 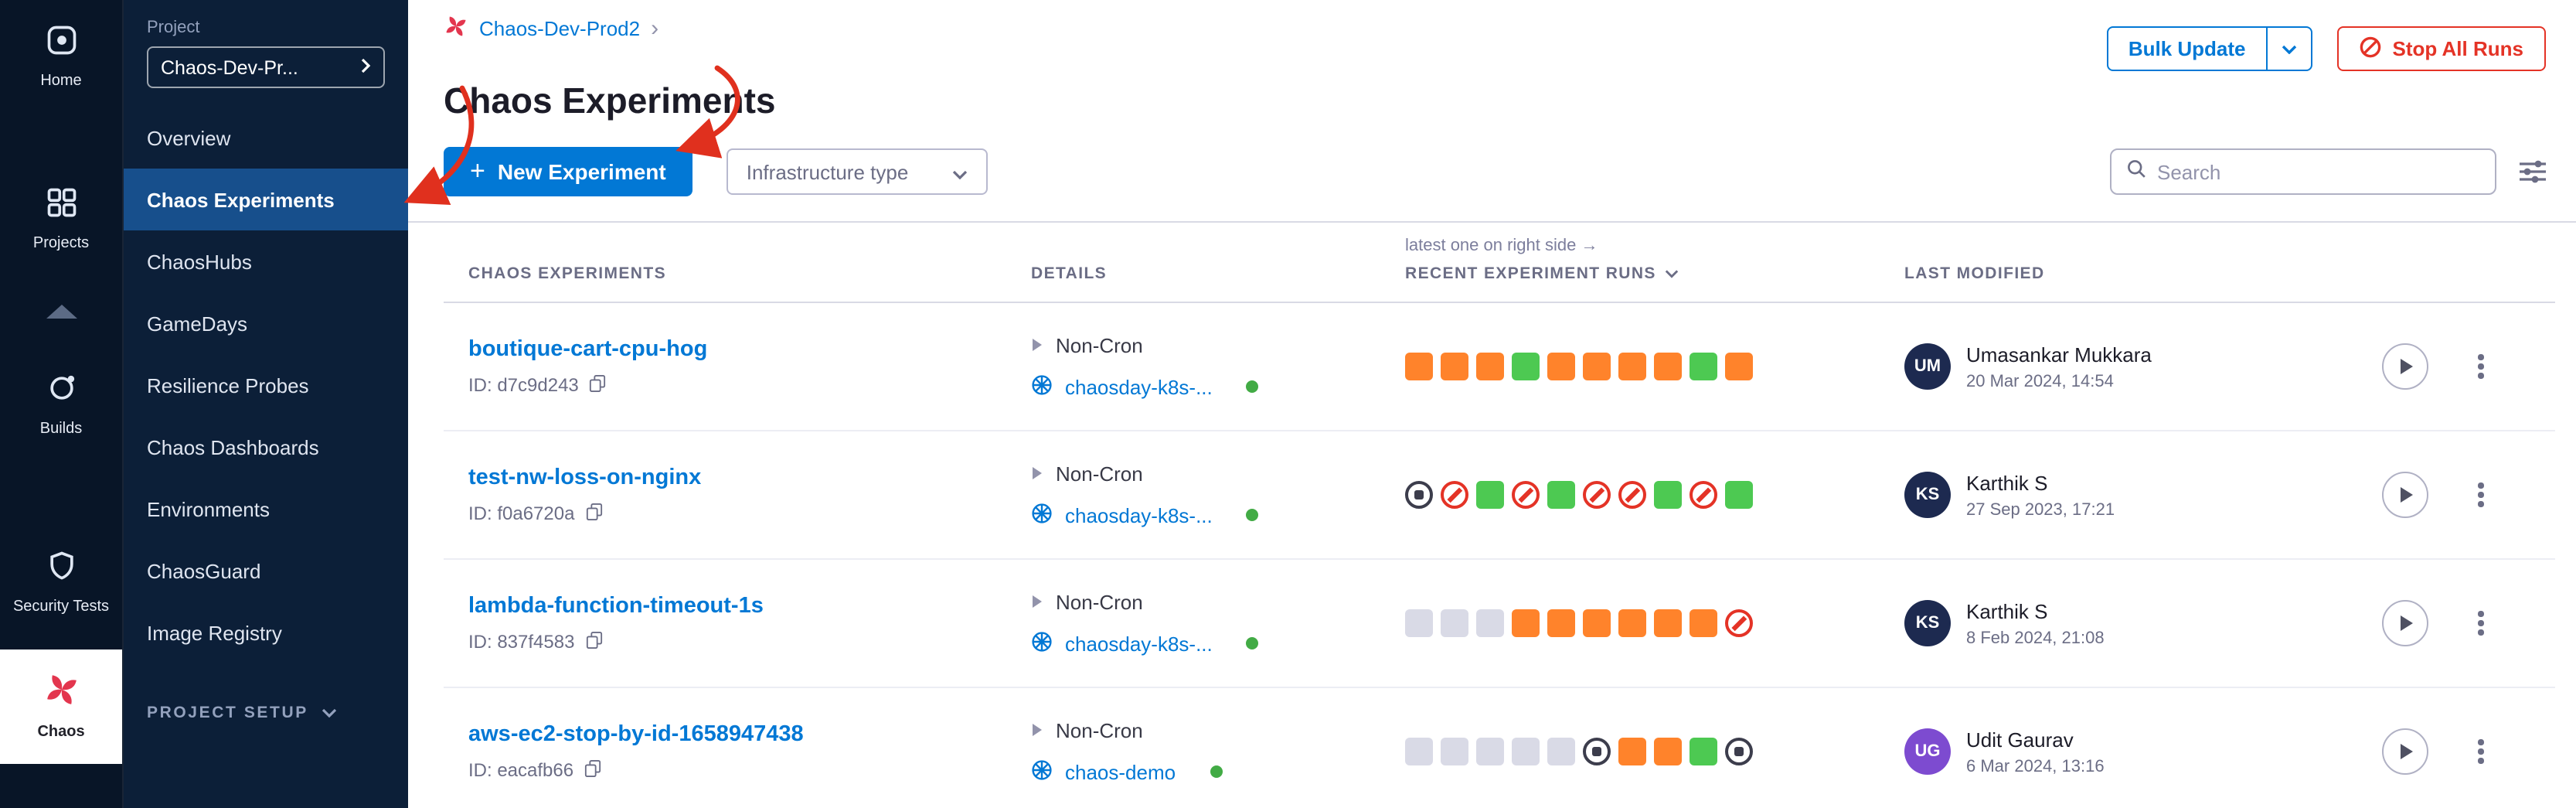 I want to click on kubernetes-icon, so click(x=1042, y=772).